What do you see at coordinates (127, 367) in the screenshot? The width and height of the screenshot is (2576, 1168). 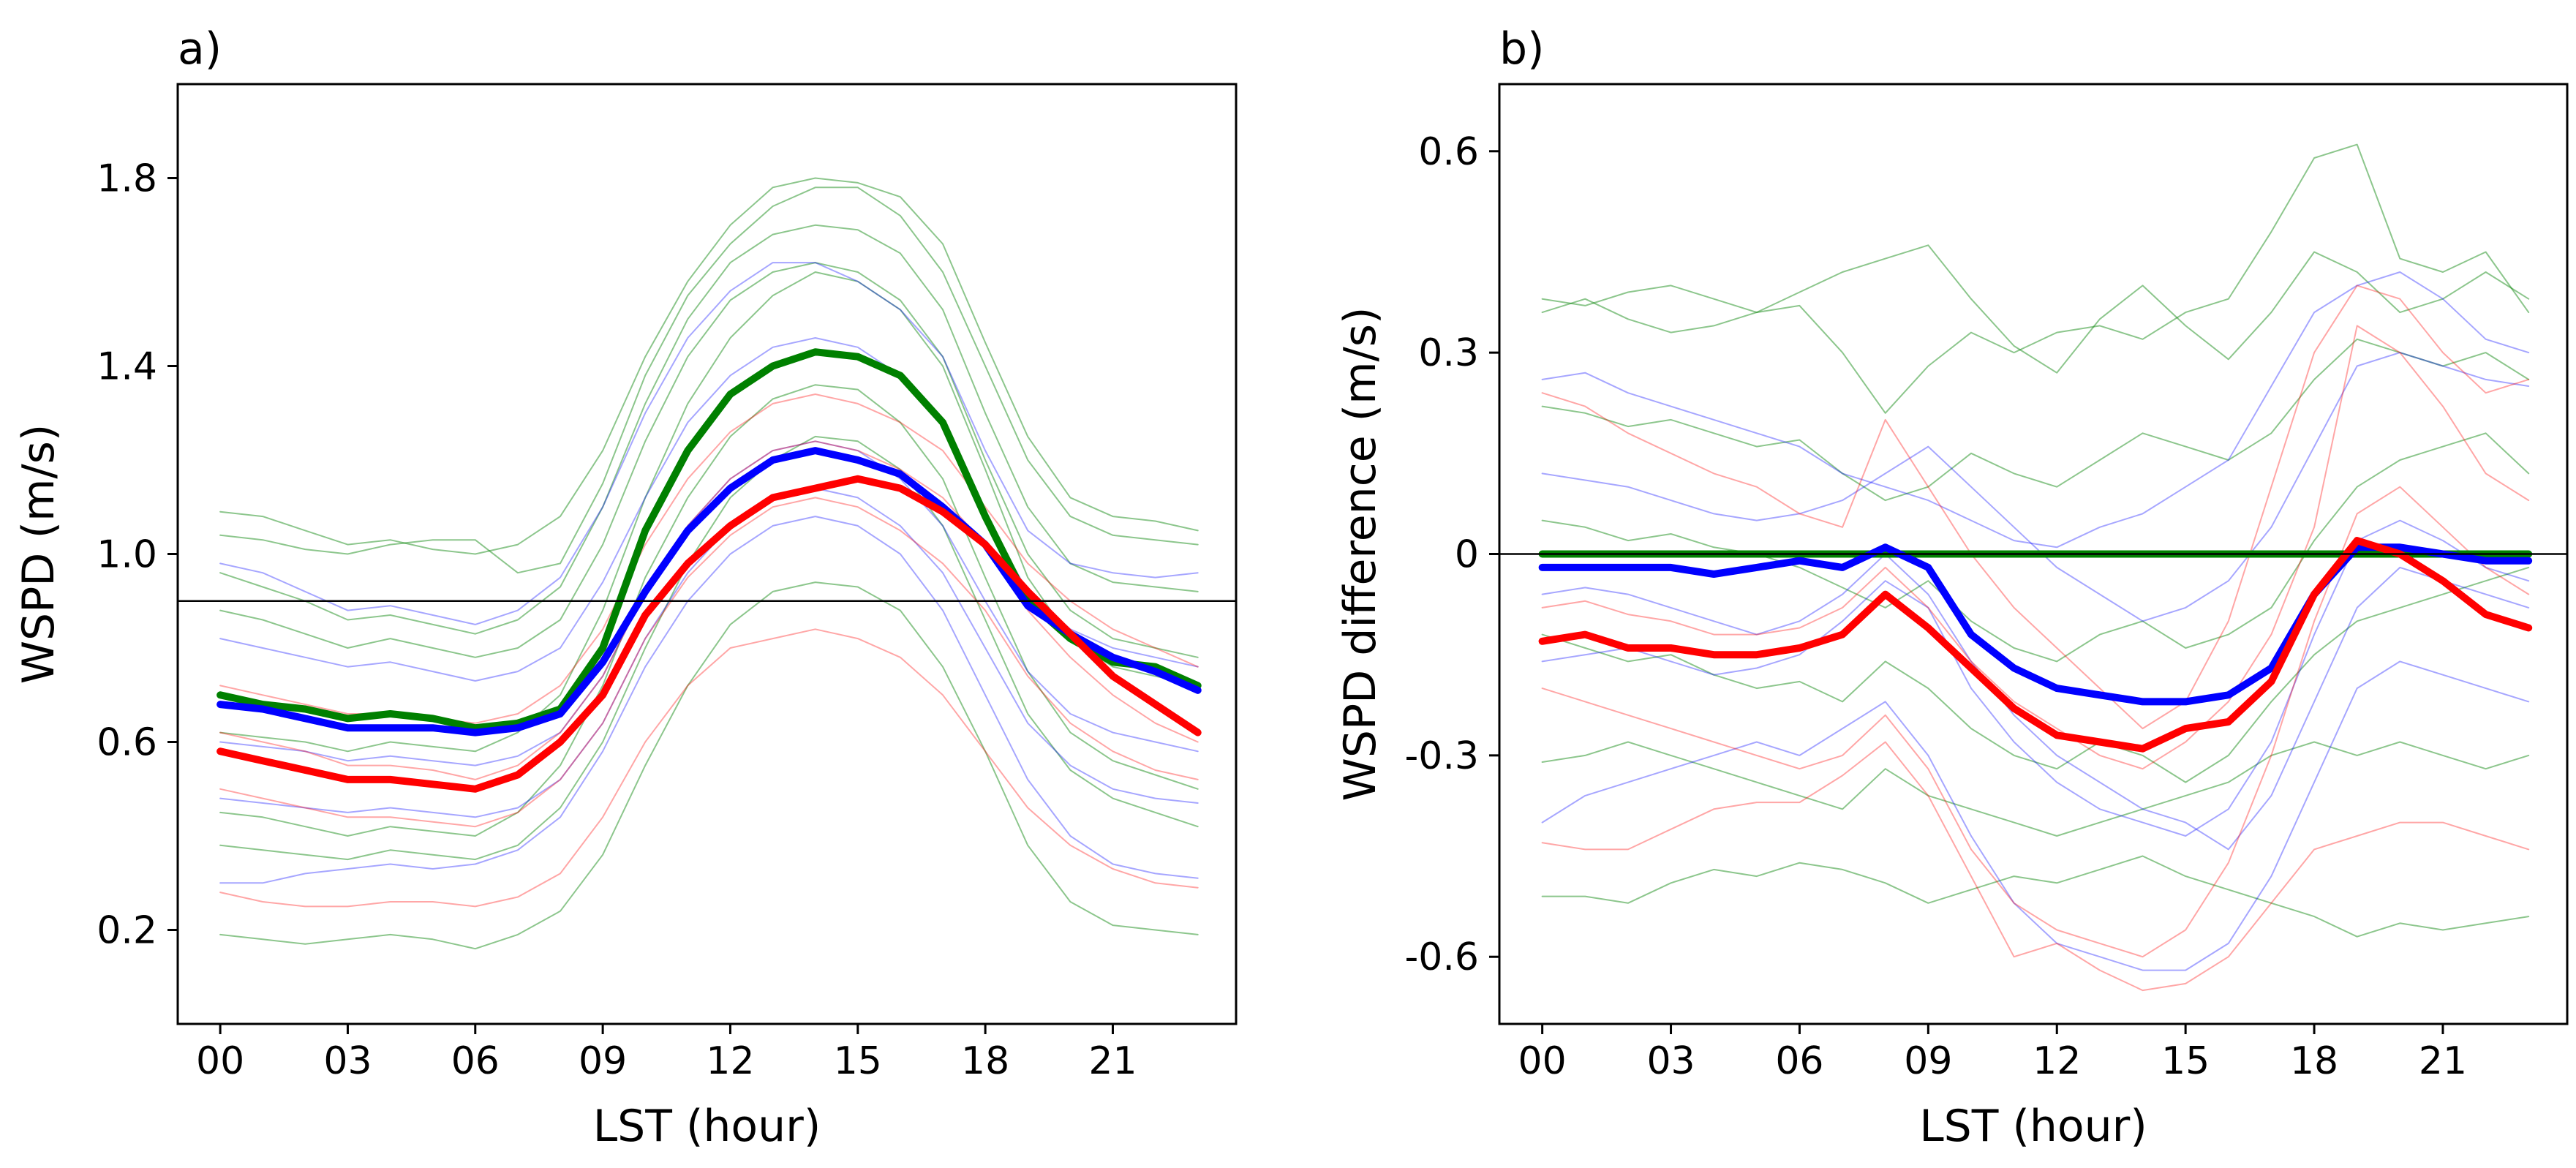 I see `panel-a-ytick-label: 1.4` at bounding box center [127, 367].